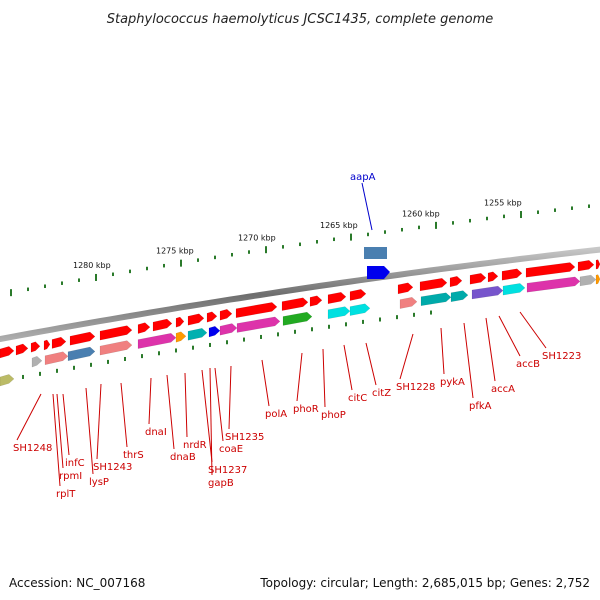 This screenshot has width=600, height=600. I want to click on gene-label: SH1235, so click(244, 437).